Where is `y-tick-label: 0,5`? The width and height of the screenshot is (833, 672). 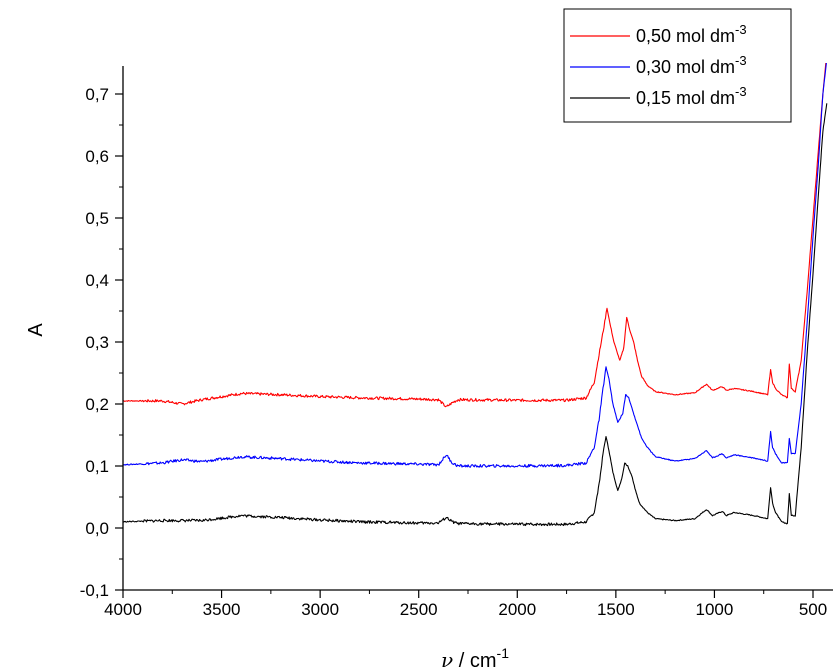 y-tick-label: 0,5 is located at coordinates (97, 218).